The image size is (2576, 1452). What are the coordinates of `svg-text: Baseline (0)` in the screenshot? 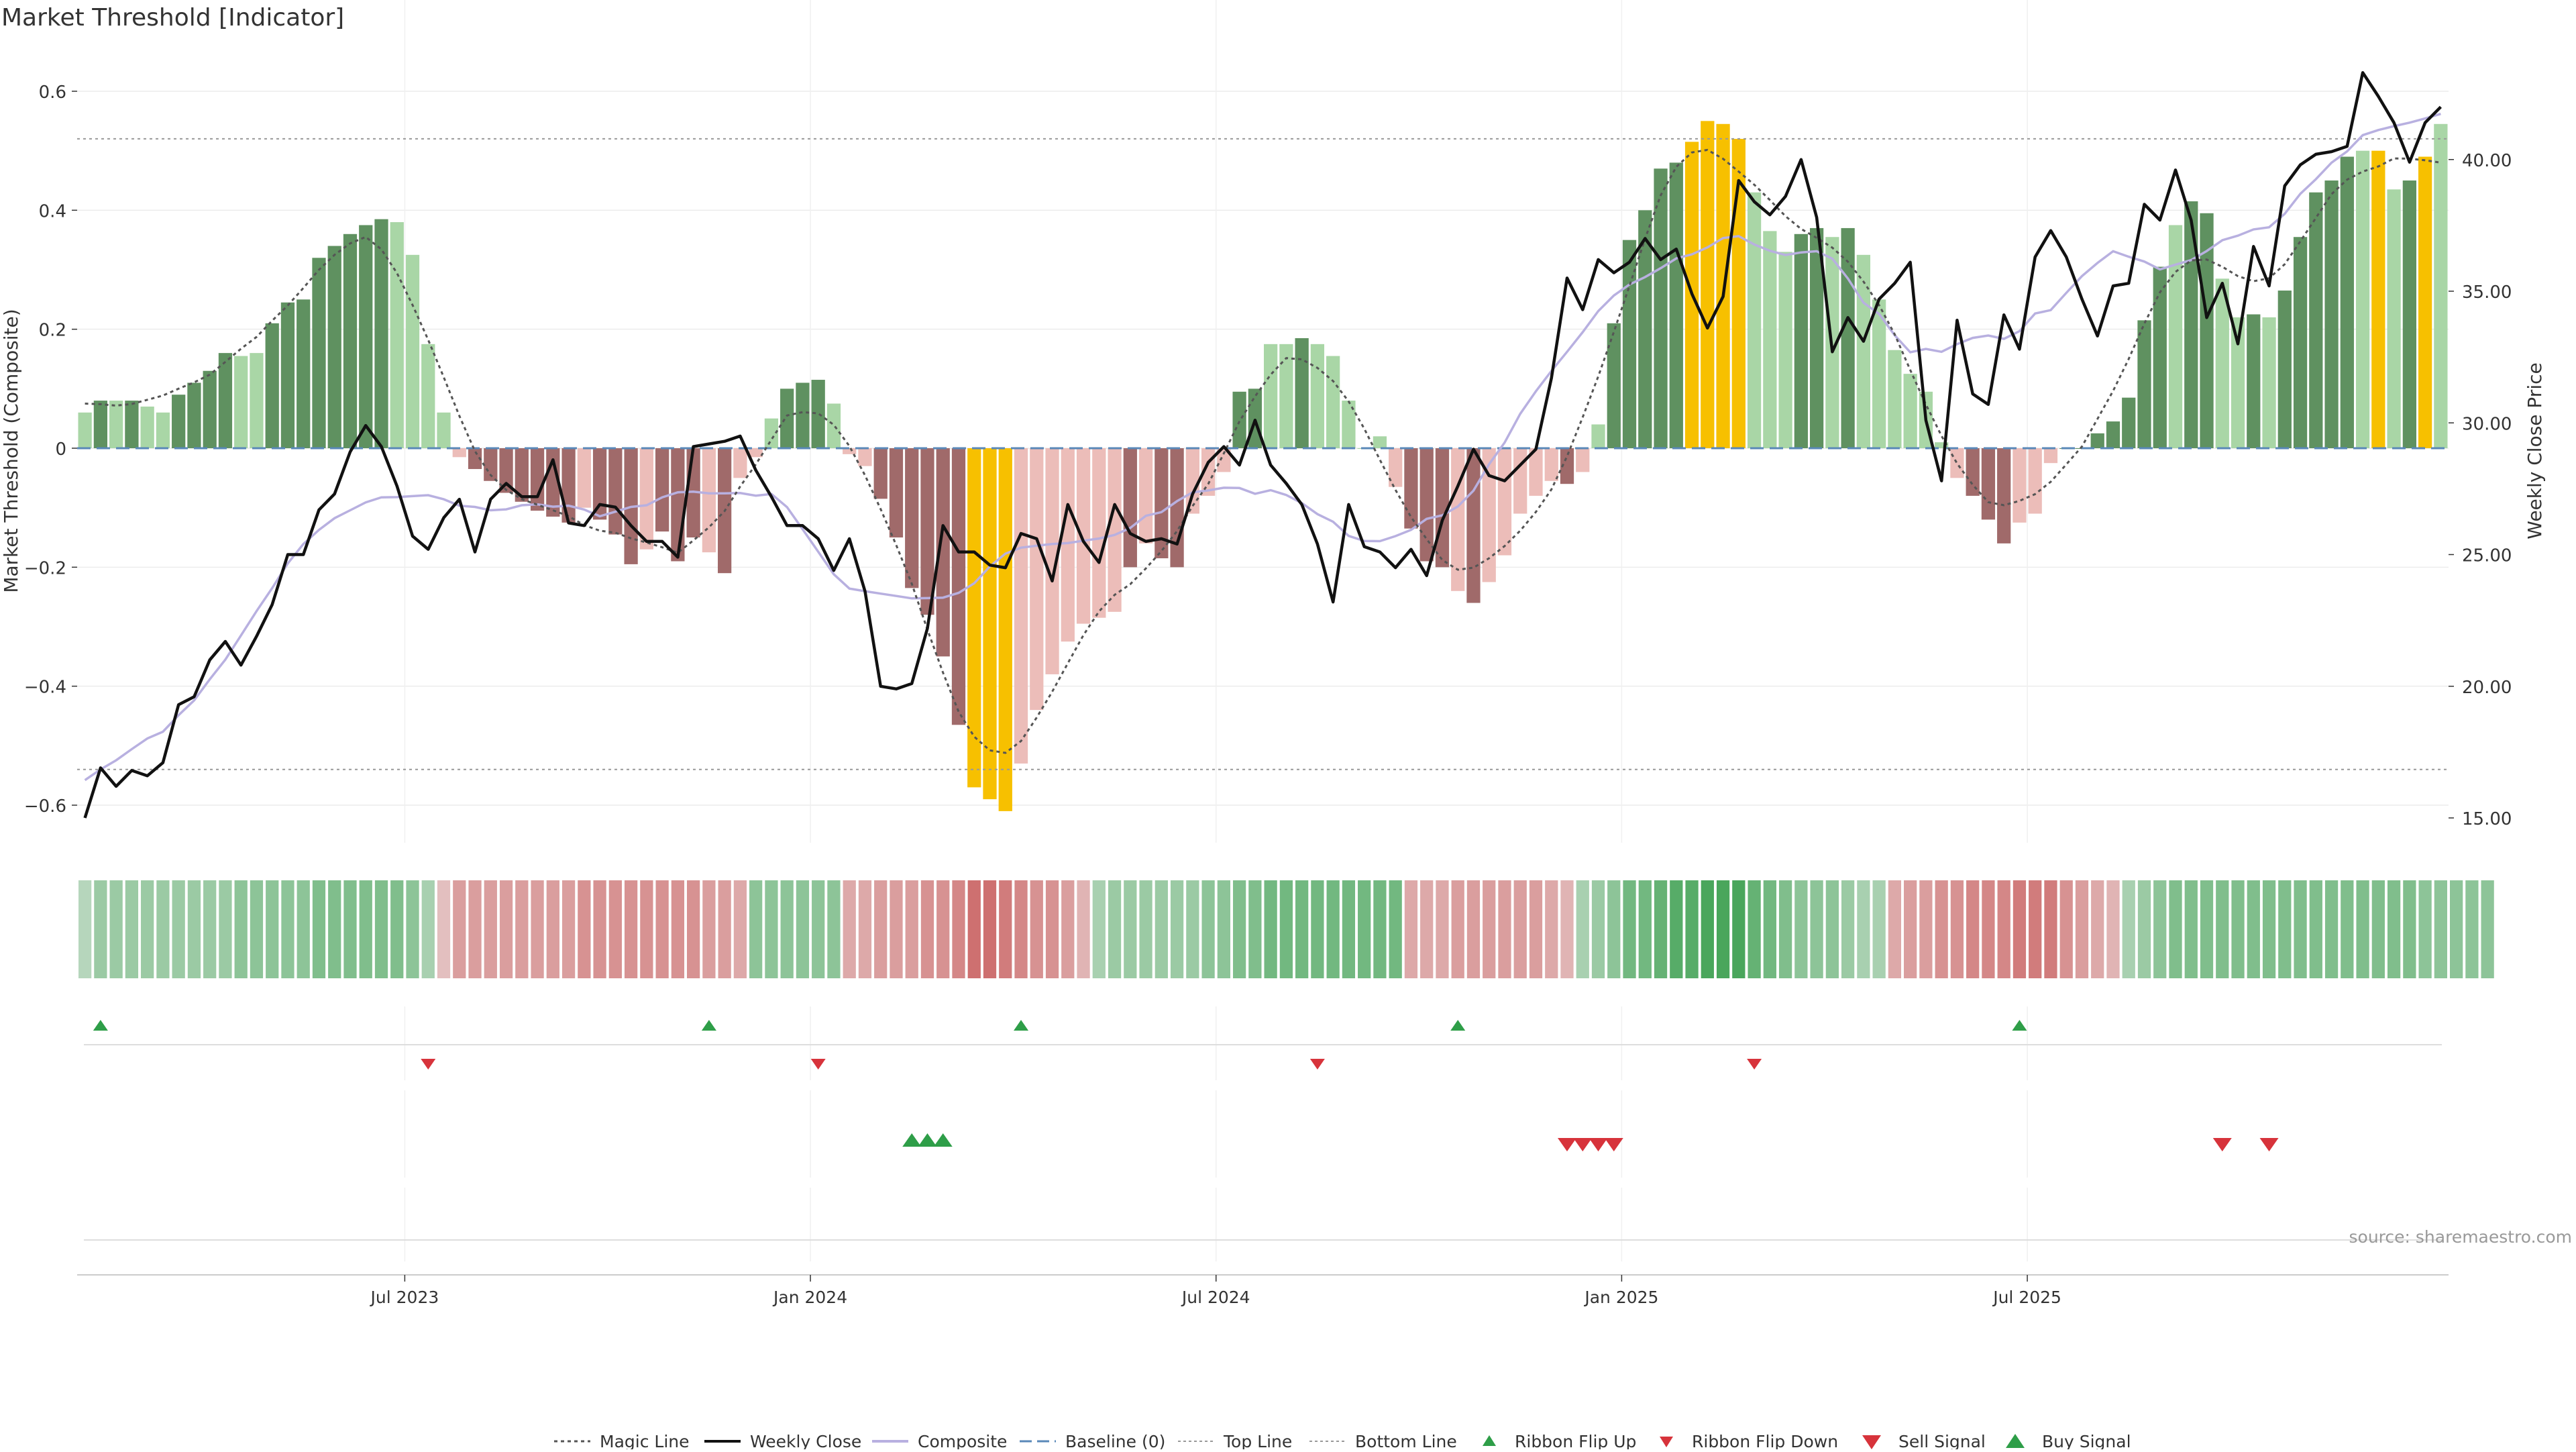 It's located at (1115, 1440).